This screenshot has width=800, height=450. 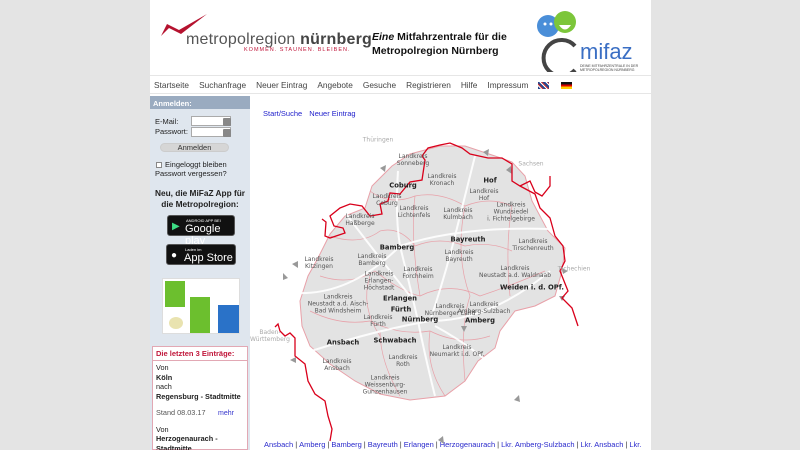 What do you see at coordinates (484, 198) in the screenshot?
I see `district-name: Hof` at bounding box center [484, 198].